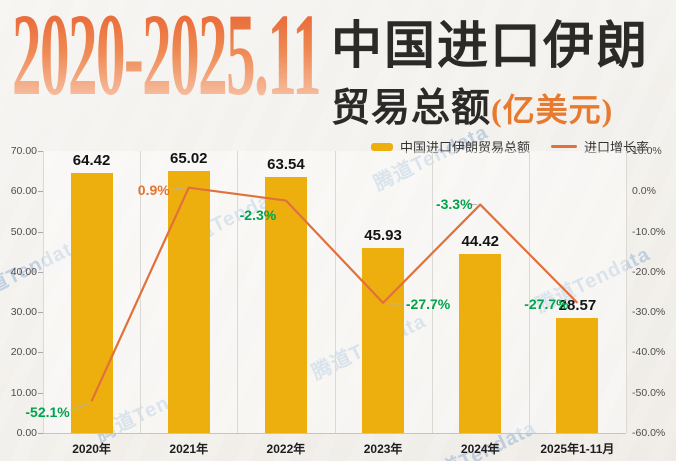 The height and width of the screenshot is (461, 676). What do you see at coordinates (649, 352) in the screenshot?
I see `axis-tick-label-right: -40.0%` at bounding box center [649, 352].